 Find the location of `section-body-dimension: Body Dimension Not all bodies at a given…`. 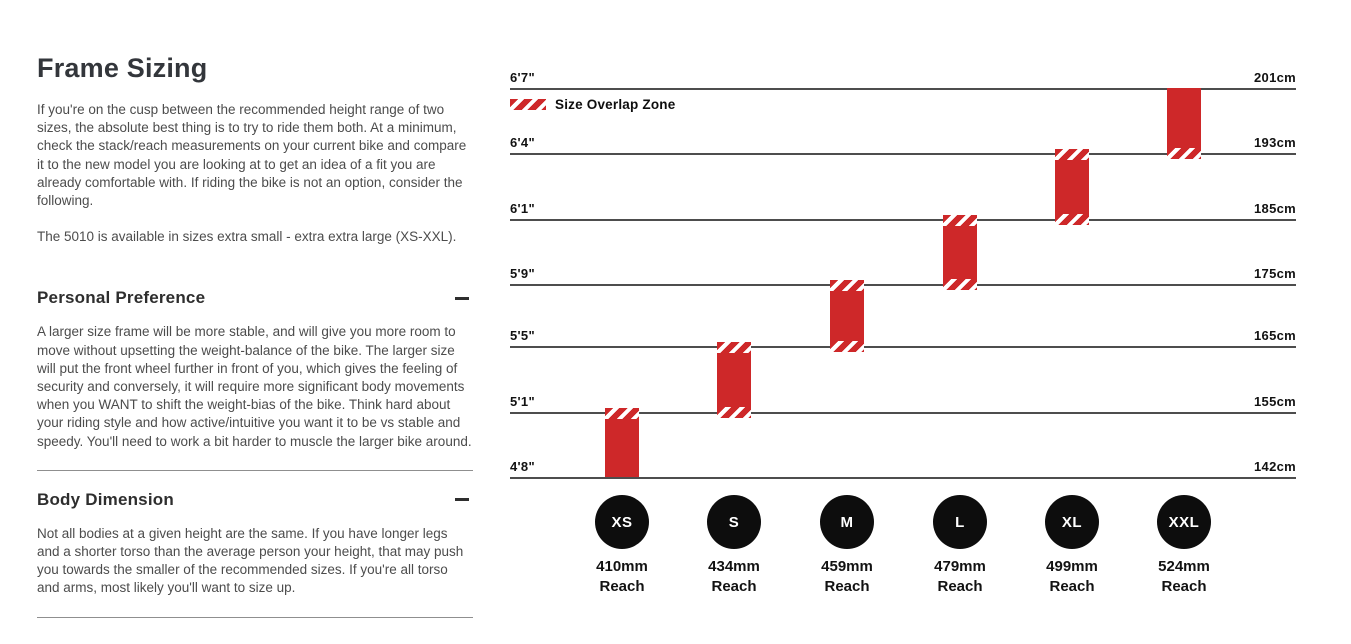

section-body-dimension: Body Dimension Not all bodies at a given… is located at coordinates (255, 554).